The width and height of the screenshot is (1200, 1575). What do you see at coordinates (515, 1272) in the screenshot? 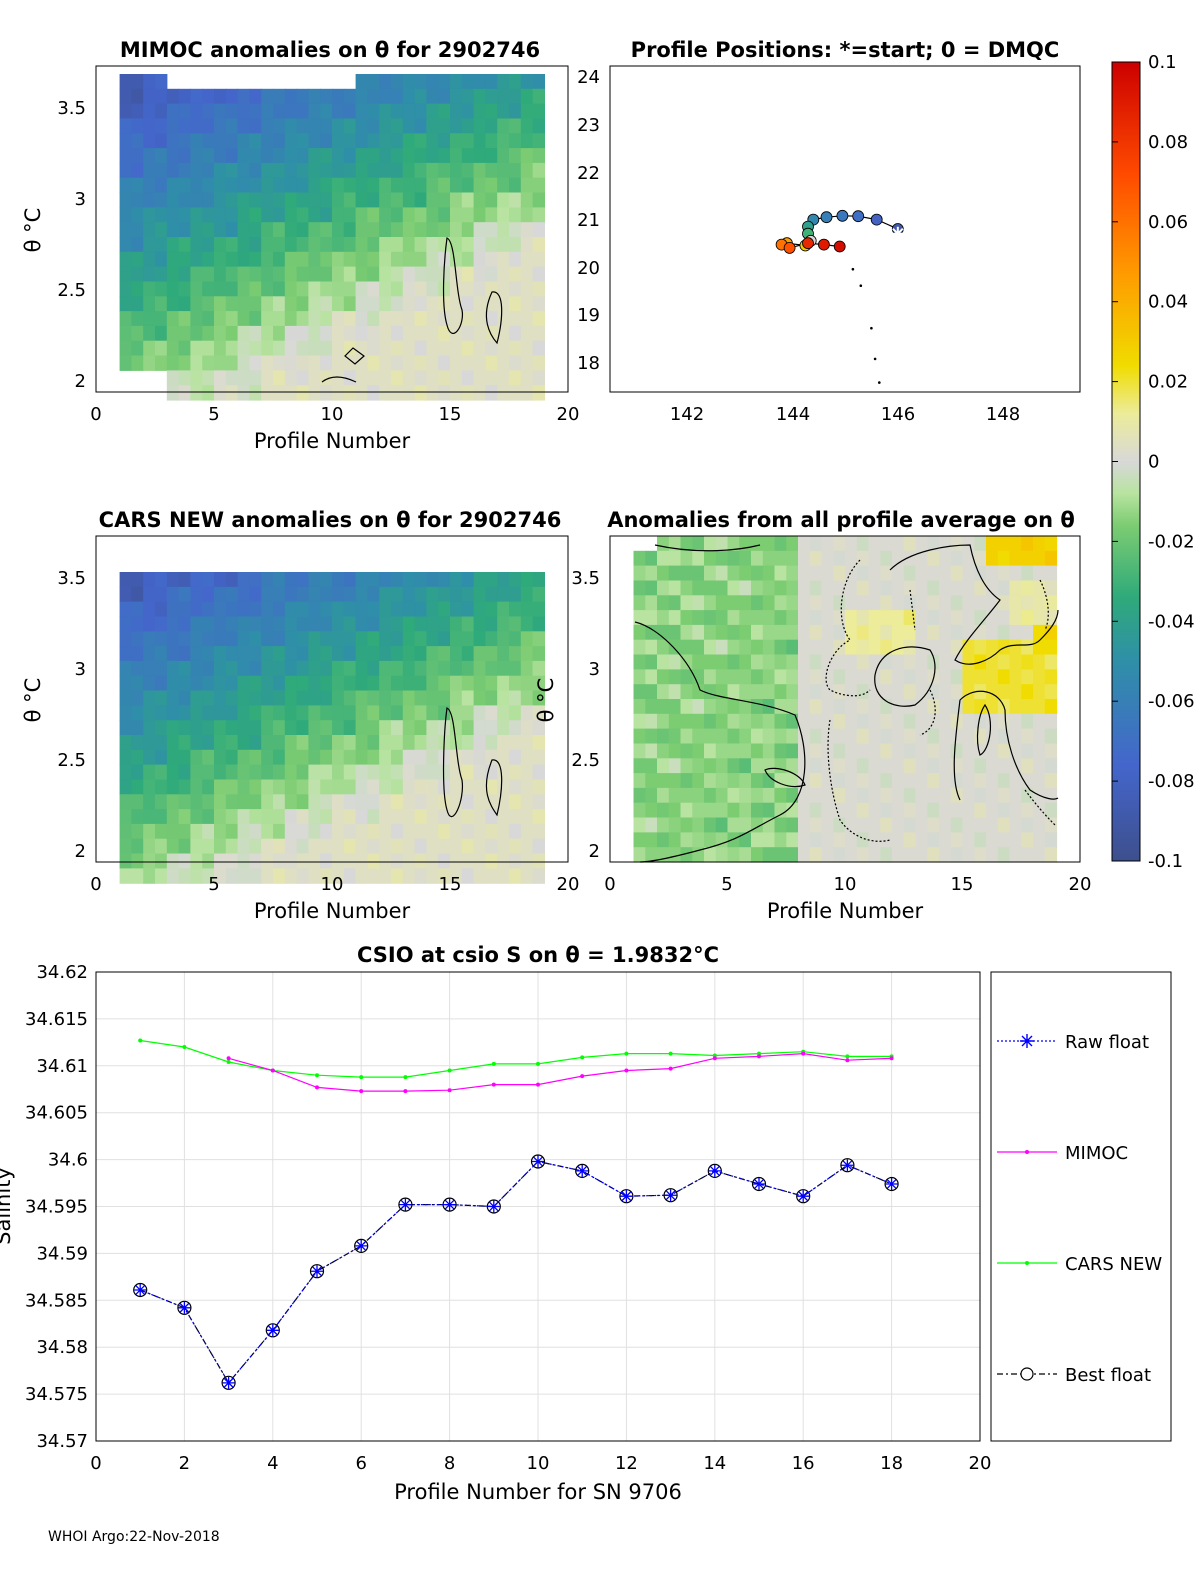
I see `series-line` at bounding box center [515, 1272].